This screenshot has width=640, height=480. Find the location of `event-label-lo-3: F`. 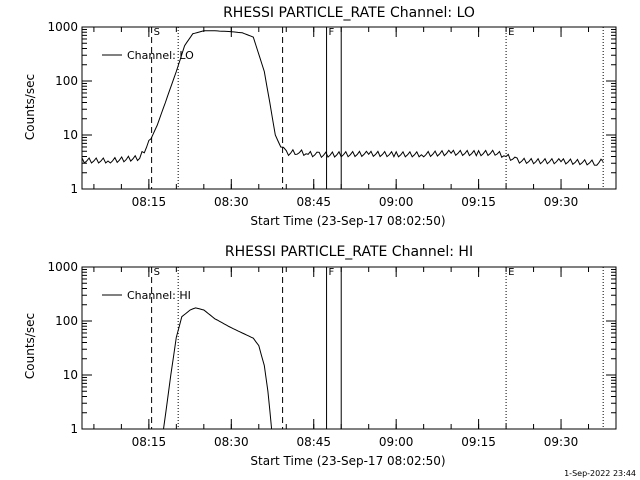

event-label-lo-3: F is located at coordinates (332, 32).